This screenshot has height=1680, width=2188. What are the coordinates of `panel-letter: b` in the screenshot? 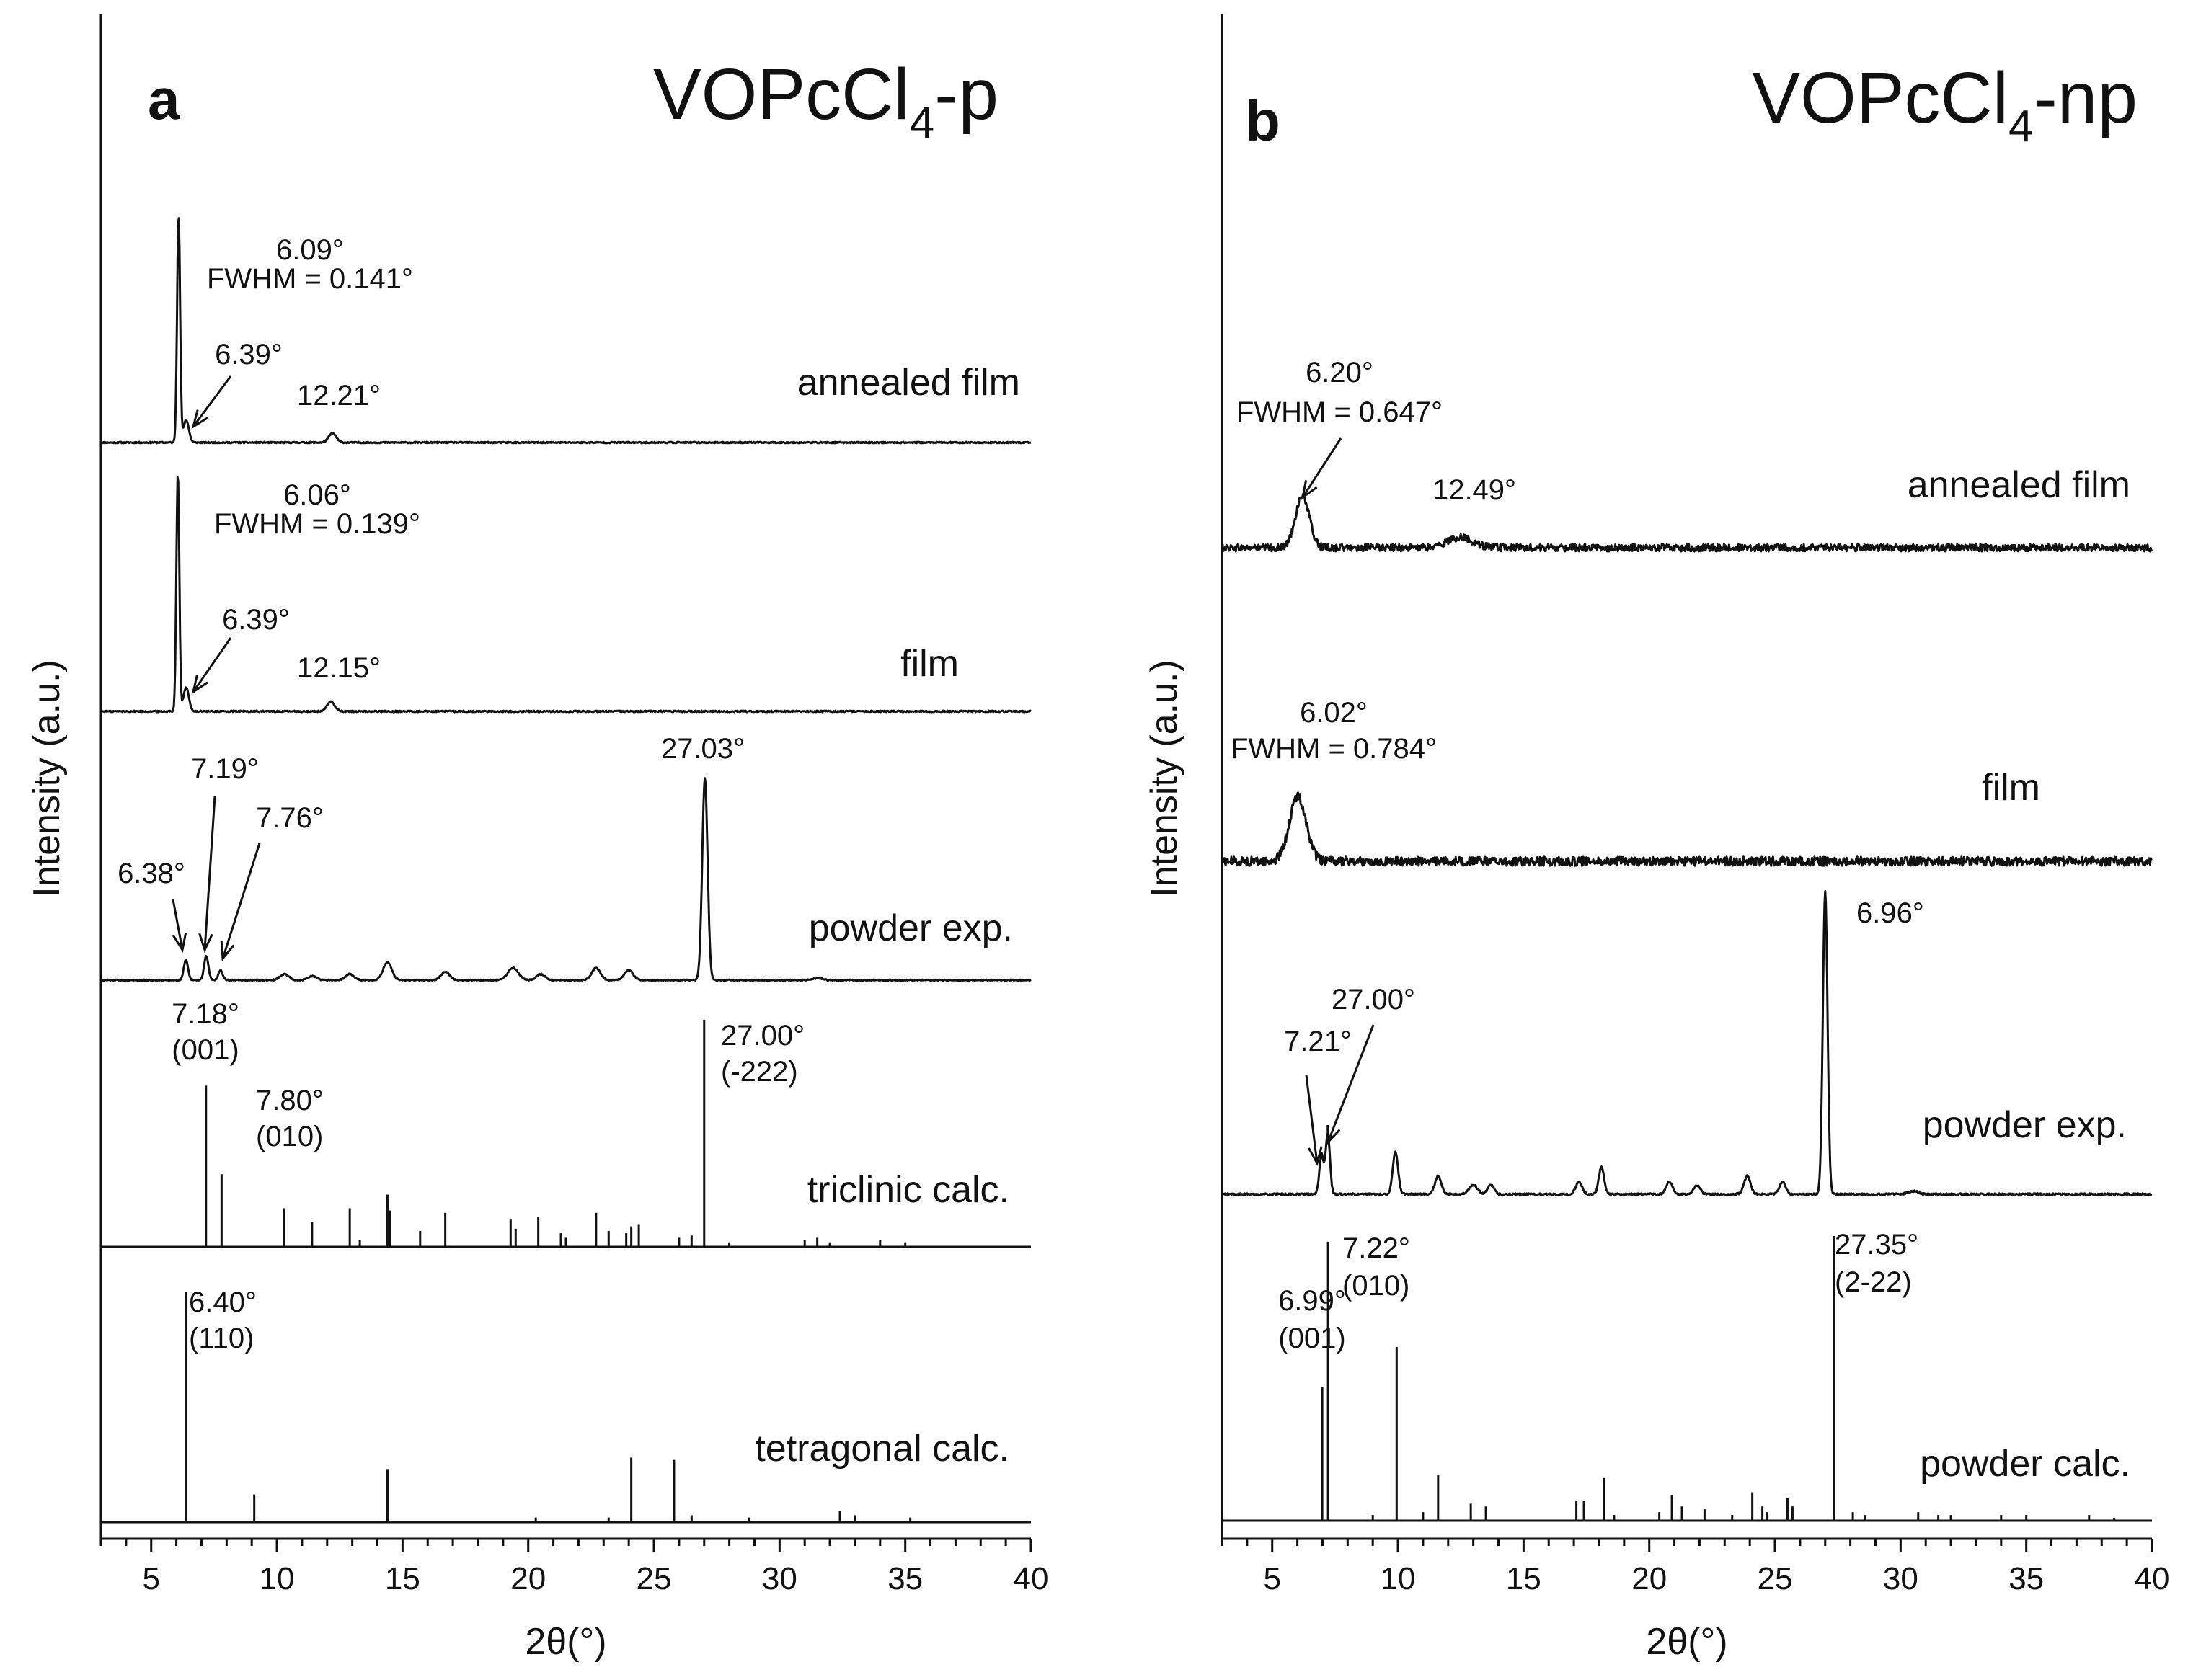 It's located at (1262, 121).